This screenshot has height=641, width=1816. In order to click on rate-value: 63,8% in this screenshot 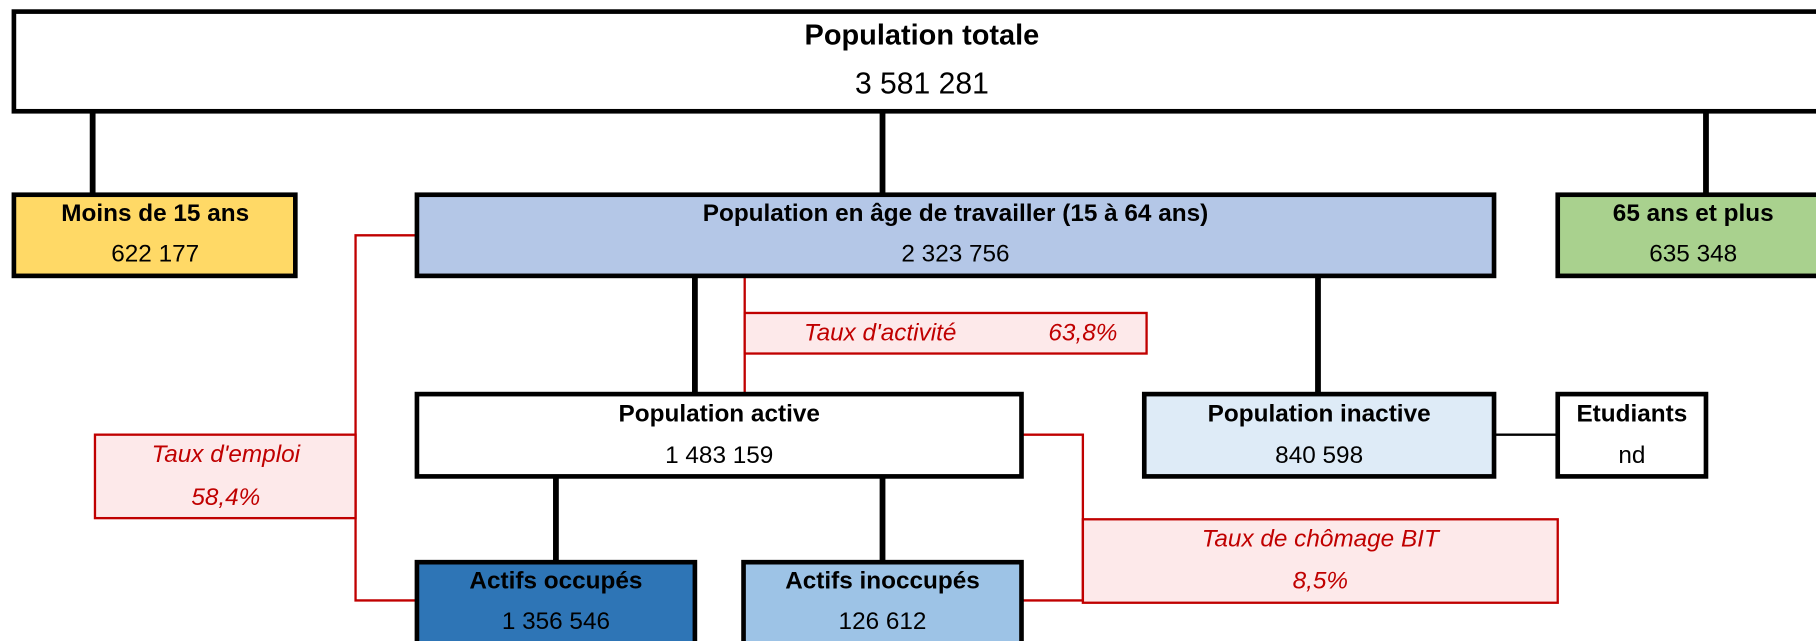, I will do `click(1082, 332)`.